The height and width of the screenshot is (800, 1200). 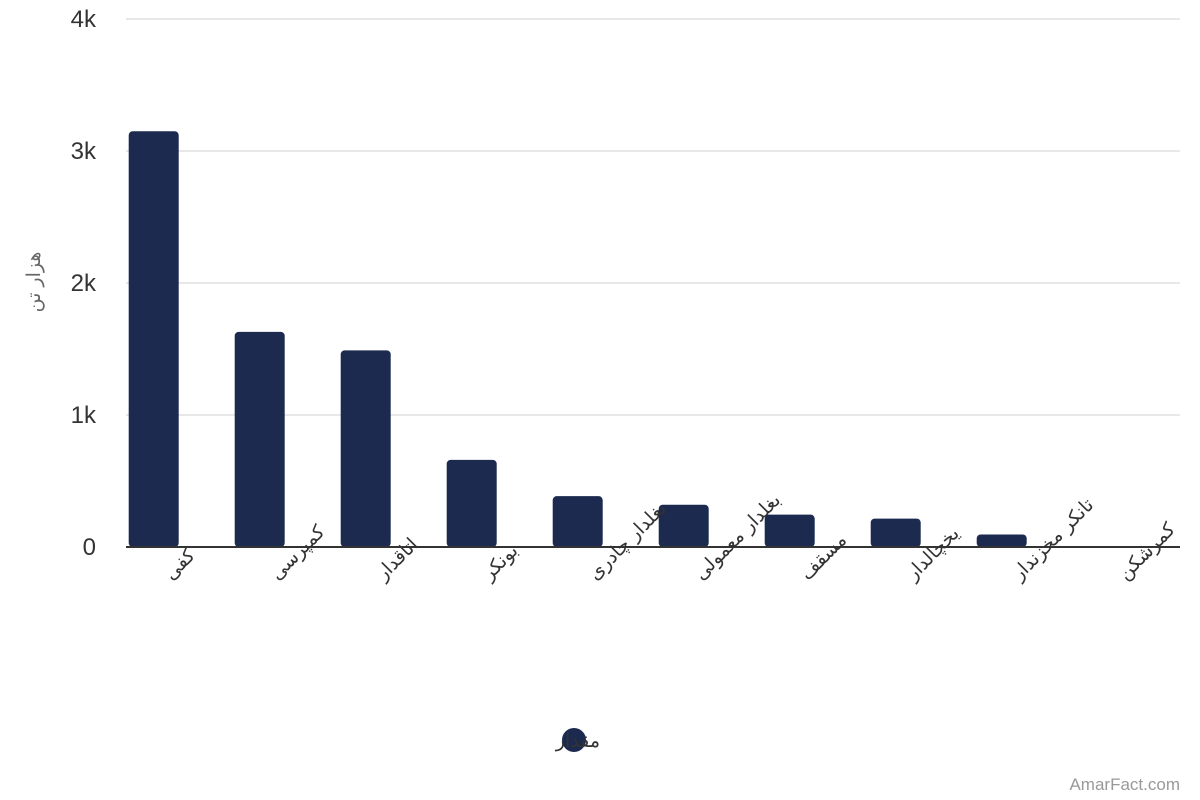 I want to click on legend-label: مقدار, so click(x=577, y=741).